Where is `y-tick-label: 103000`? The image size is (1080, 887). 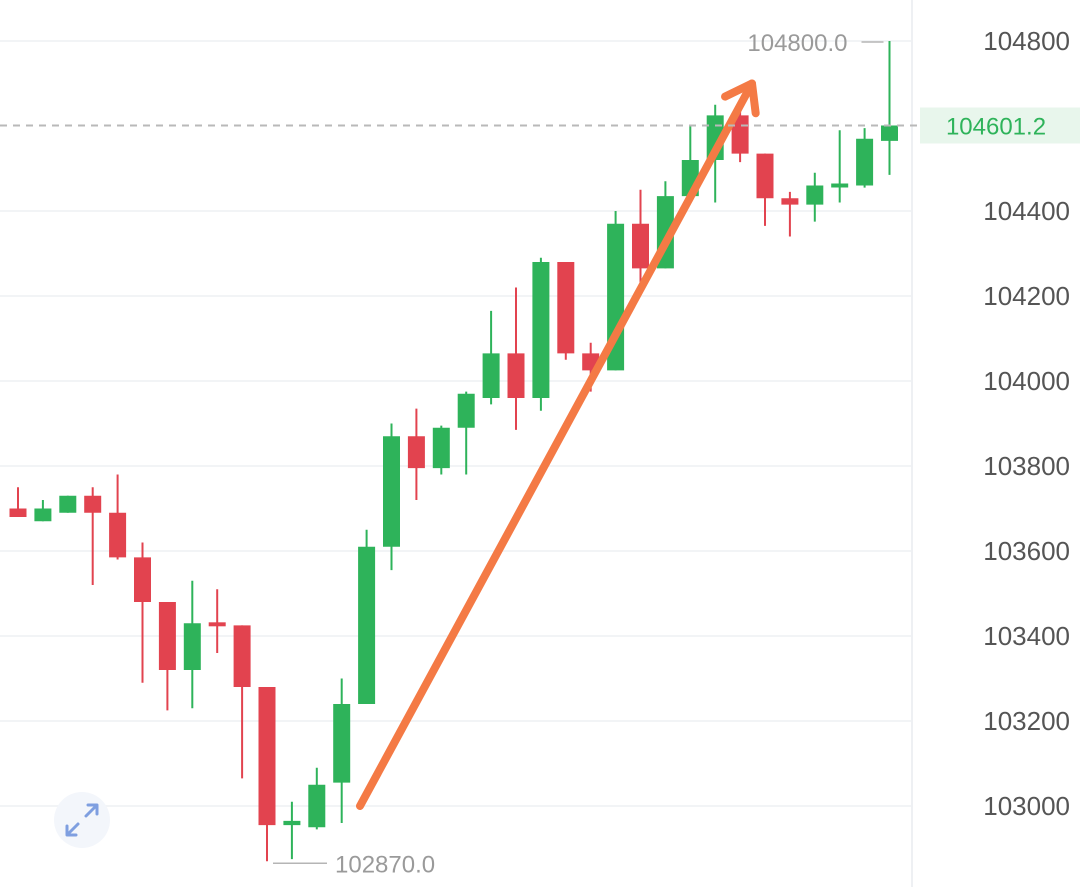
y-tick-label: 103000 is located at coordinates (1026, 806).